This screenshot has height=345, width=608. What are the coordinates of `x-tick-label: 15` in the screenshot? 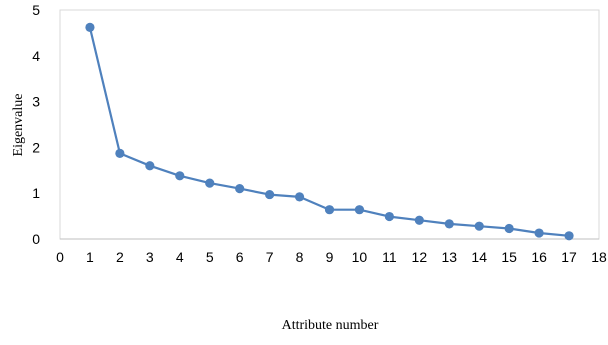 It's located at (509, 257).